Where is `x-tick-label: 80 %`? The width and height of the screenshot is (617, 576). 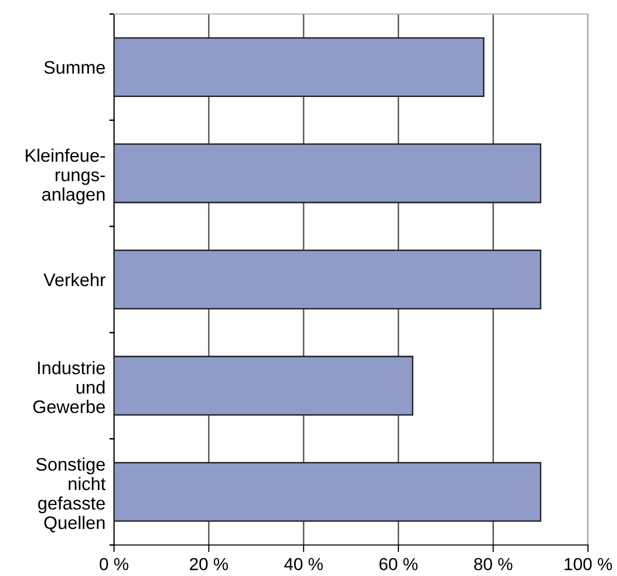 x-tick-label: 80 % is located at coordinates (493, 564).